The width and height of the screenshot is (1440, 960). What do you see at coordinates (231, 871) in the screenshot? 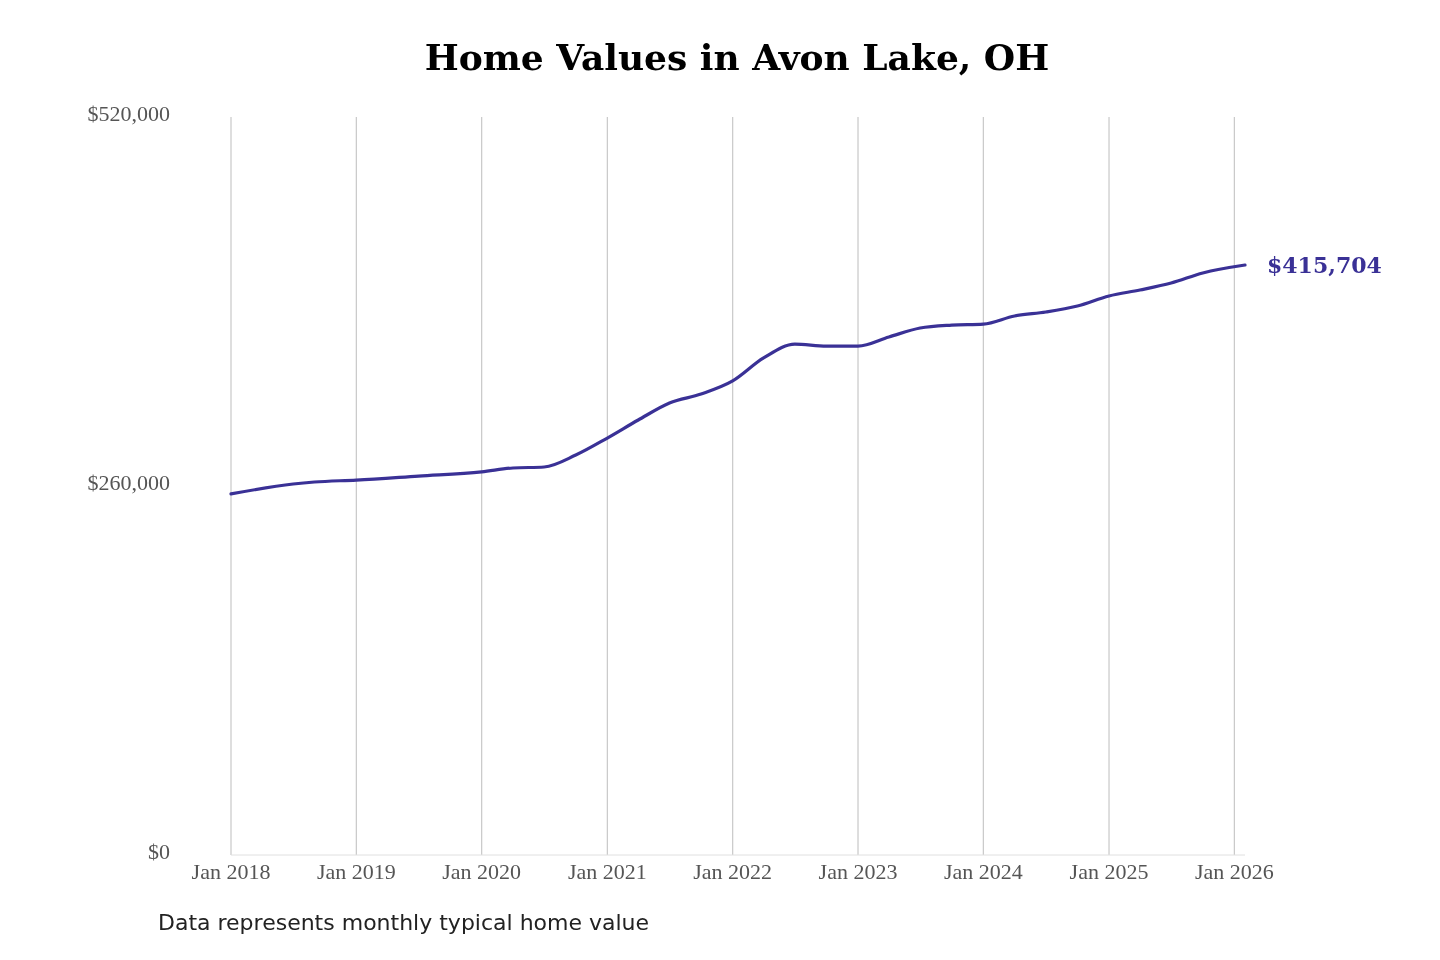
I see `x-tick-label: Jan 2018` at bounding box center [231, 871].